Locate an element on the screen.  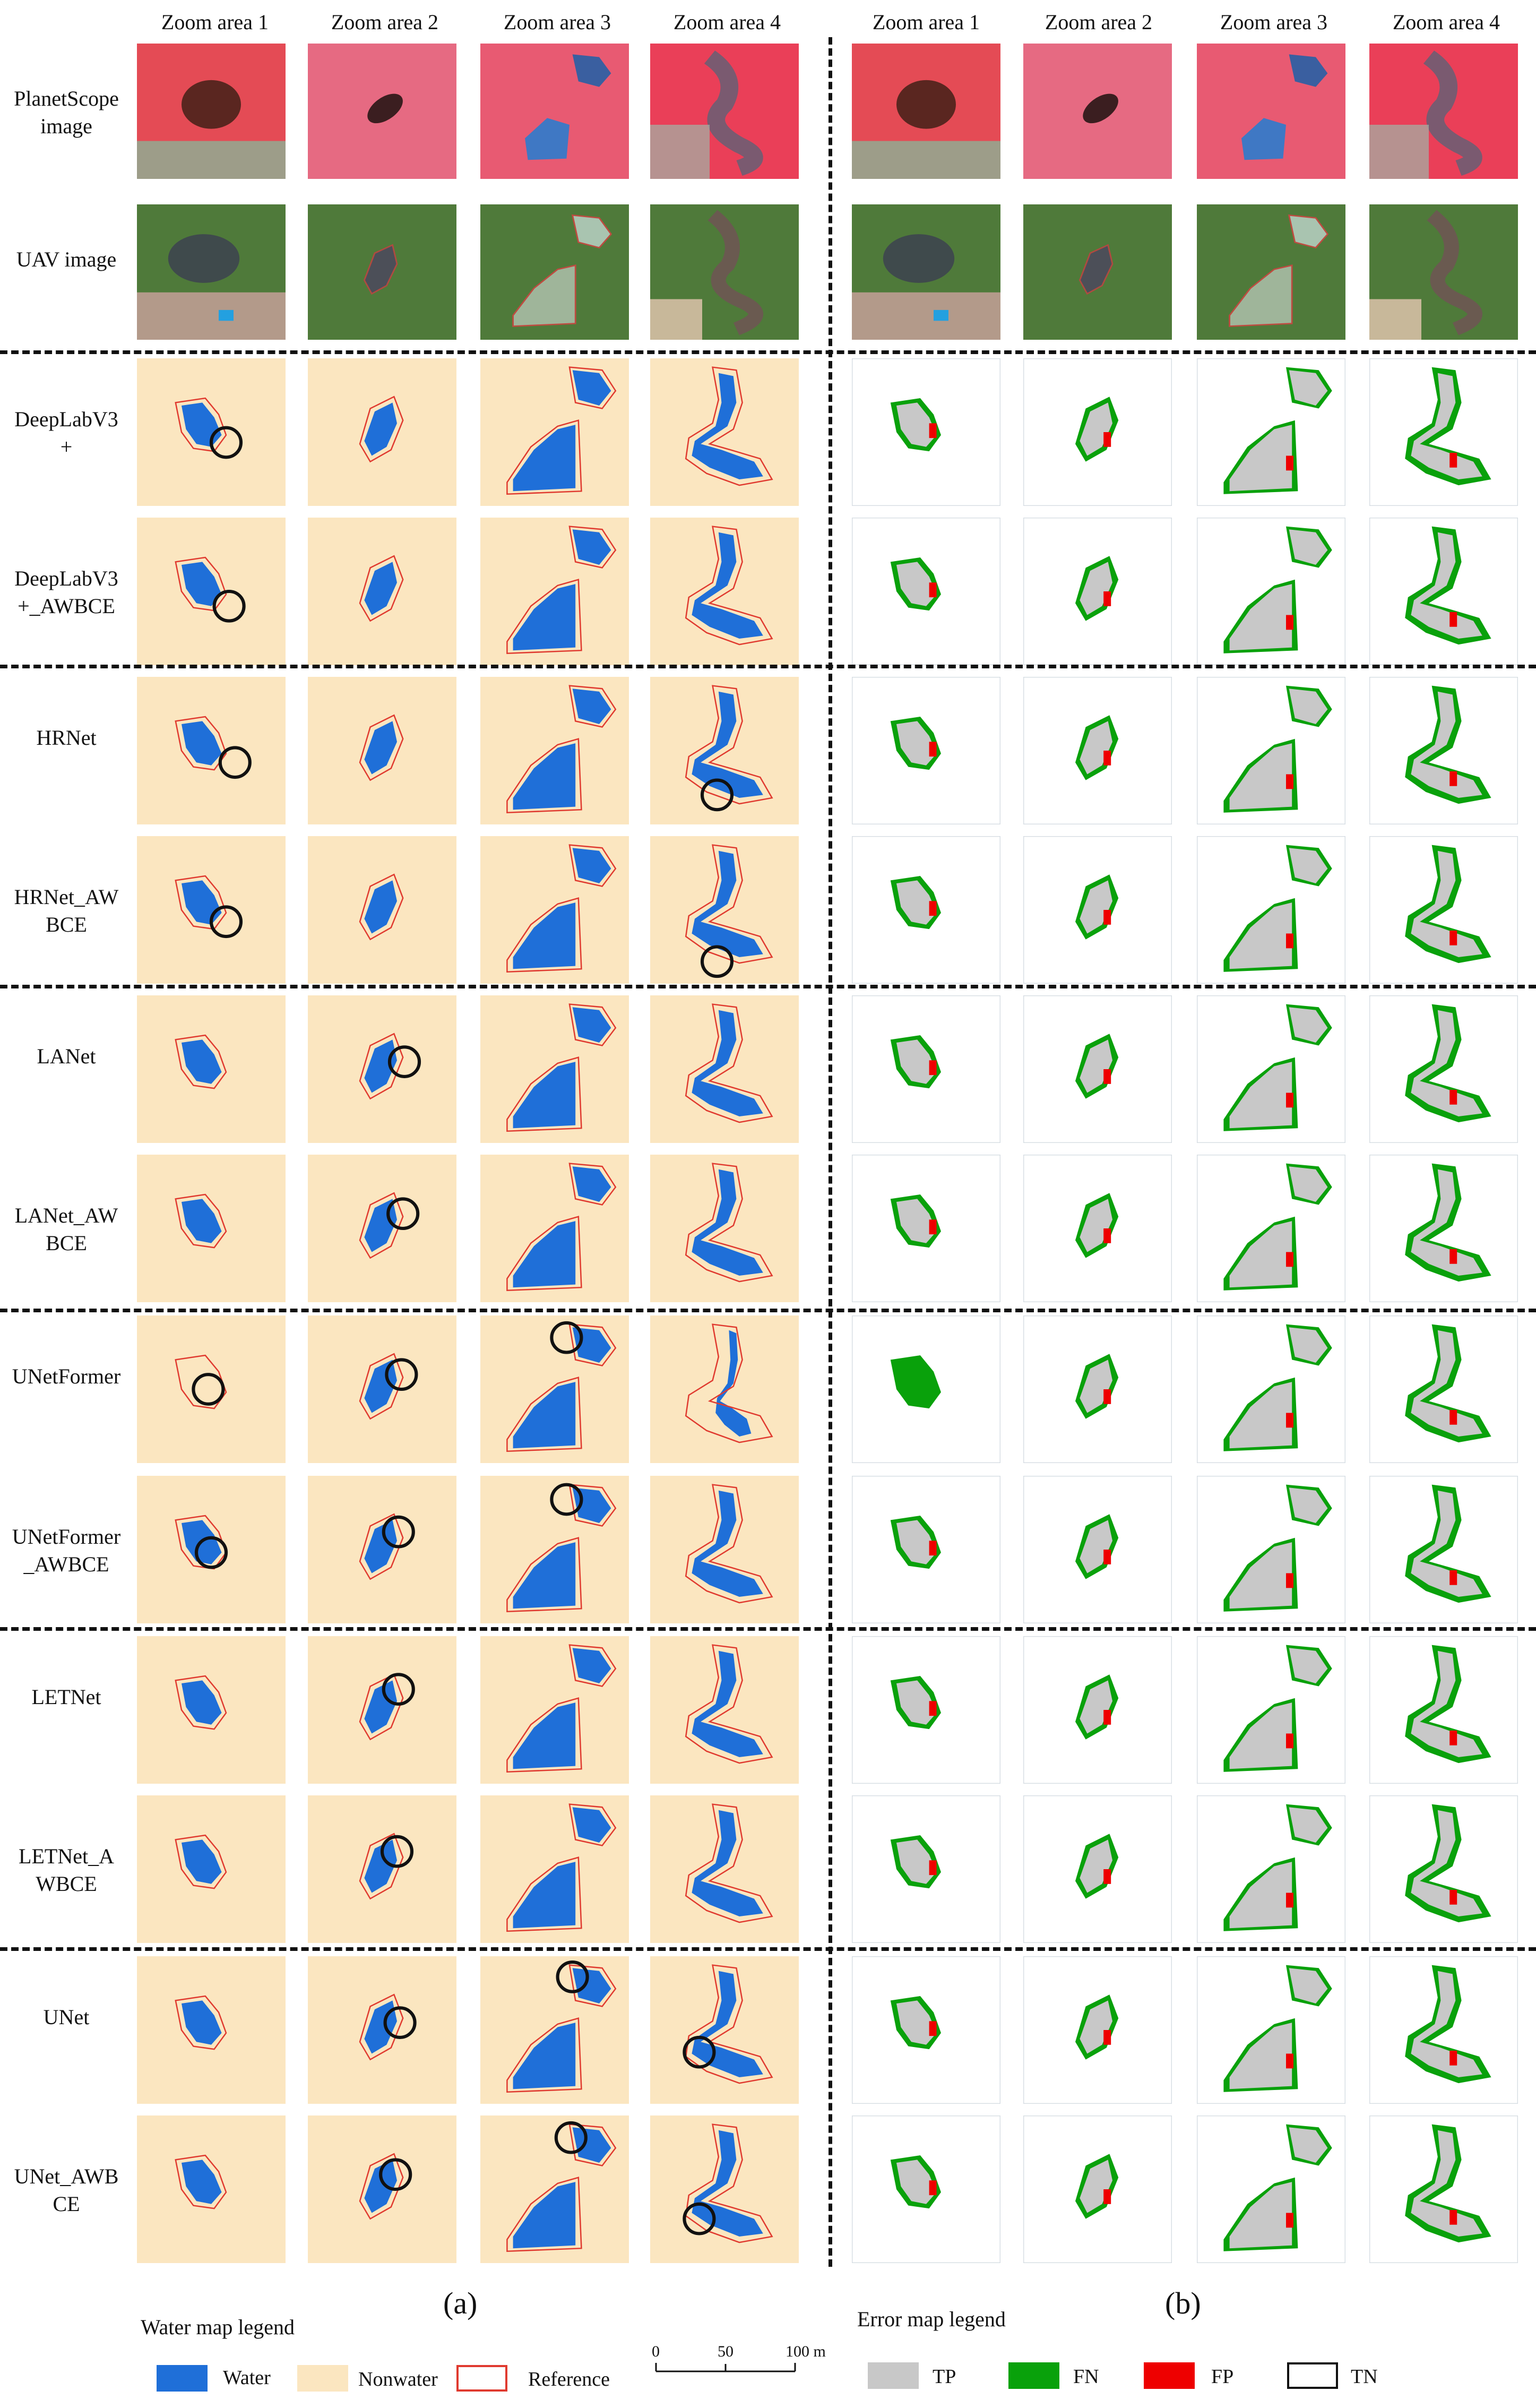
scale-tick-0: 0 is located at coordinates (656, 2352).